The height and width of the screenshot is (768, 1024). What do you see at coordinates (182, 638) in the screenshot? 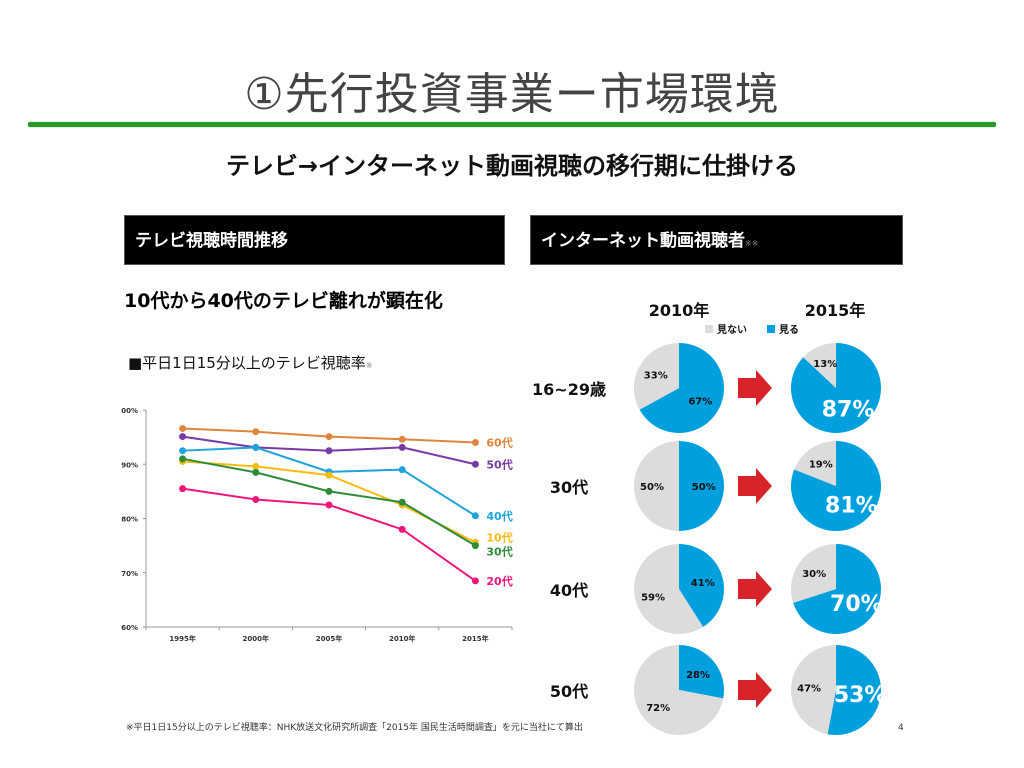
I see `x-tick-label: 1995年` at bounding box center [182, 638].